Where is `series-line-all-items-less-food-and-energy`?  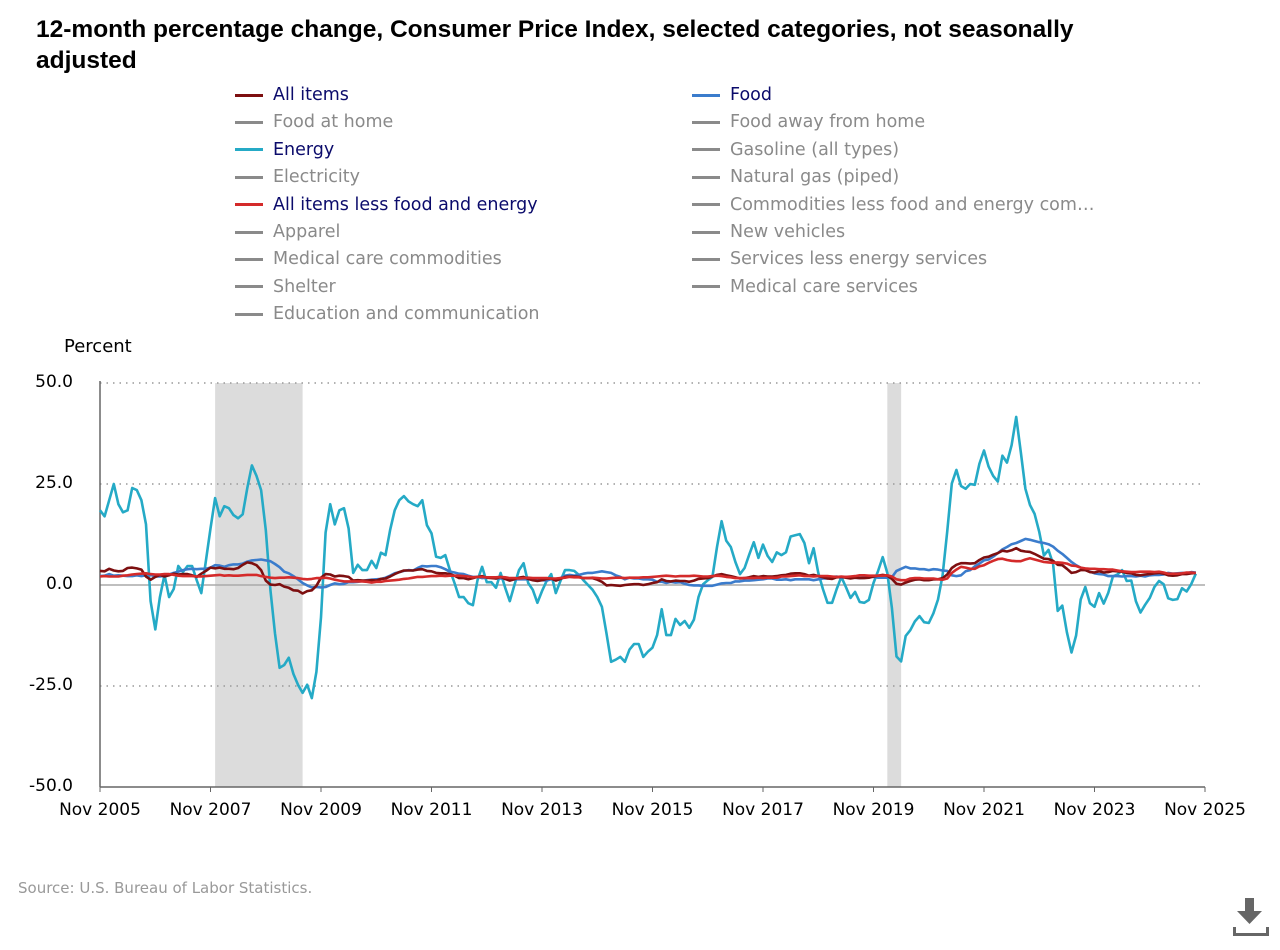 series-line-all-items-less-food-and-energy is located at coordinates (647, 570).